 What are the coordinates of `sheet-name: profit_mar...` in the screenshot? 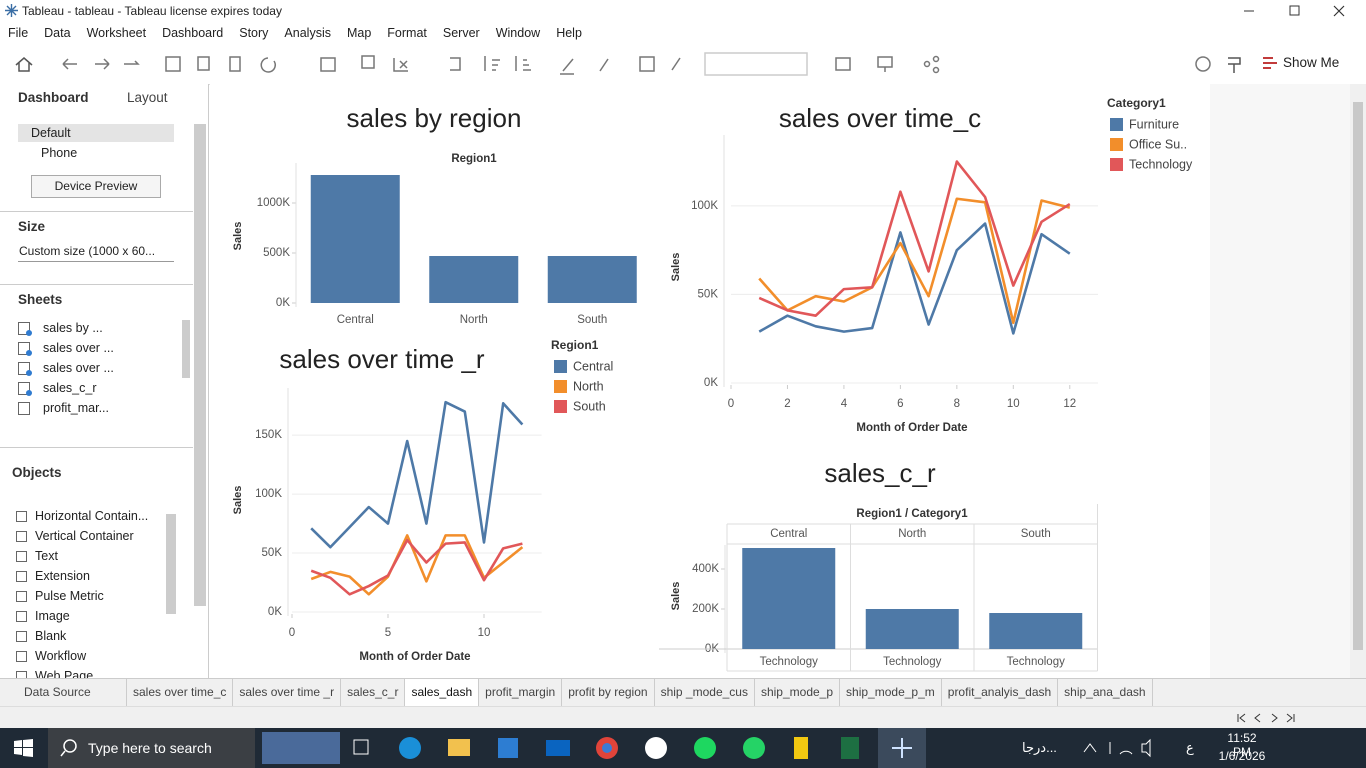 It's located at (76, 408).